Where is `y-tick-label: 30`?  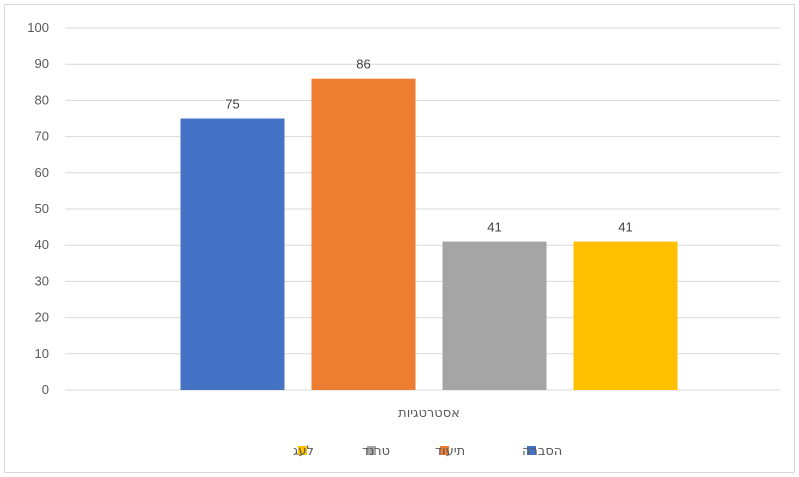
y-tick-label: 30 is located at coordinates (42, 280).